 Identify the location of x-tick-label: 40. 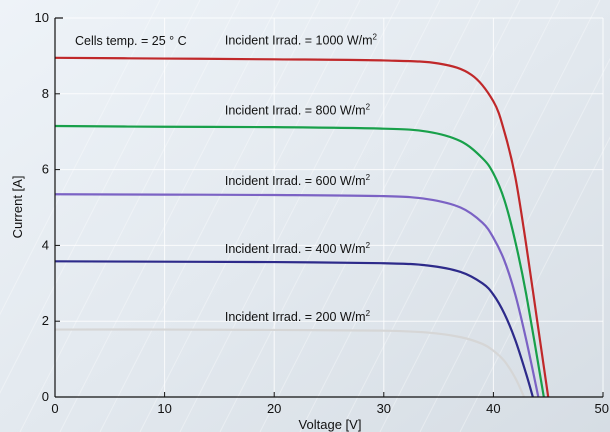
(493, 408).